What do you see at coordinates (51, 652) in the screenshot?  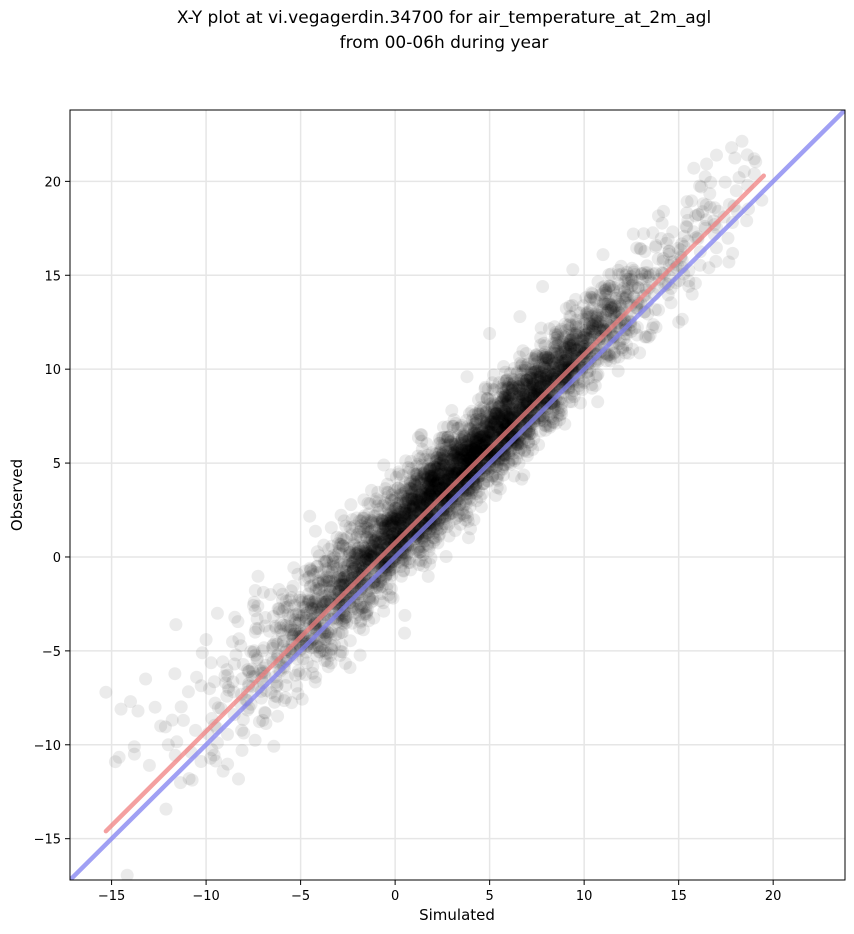 I see `y-tick-label: −5` at bounding box center [51, 652].